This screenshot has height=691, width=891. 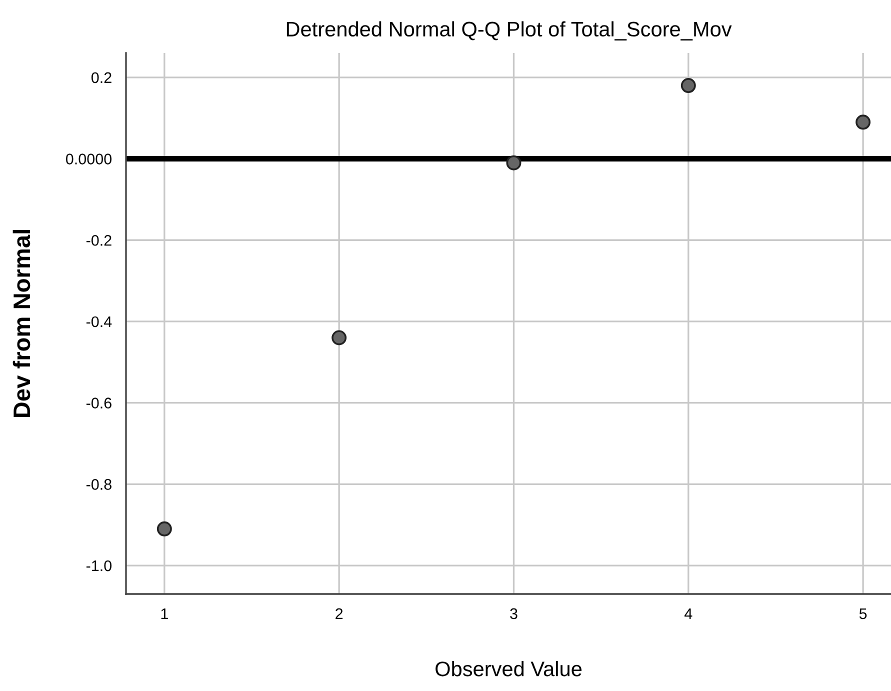 I want to click on chart-title: Detrended Normal Q-Q Plot of Total_Score_Mov, so click(x=509, y=30).